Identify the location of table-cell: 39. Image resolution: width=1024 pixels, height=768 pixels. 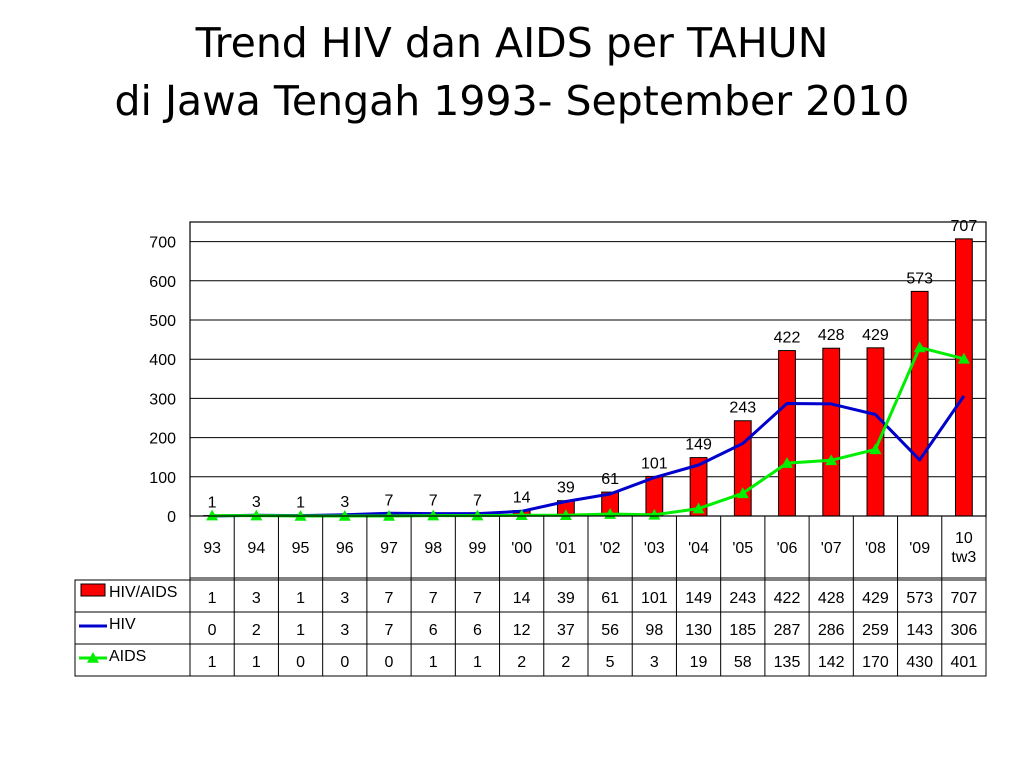
(566, 598).